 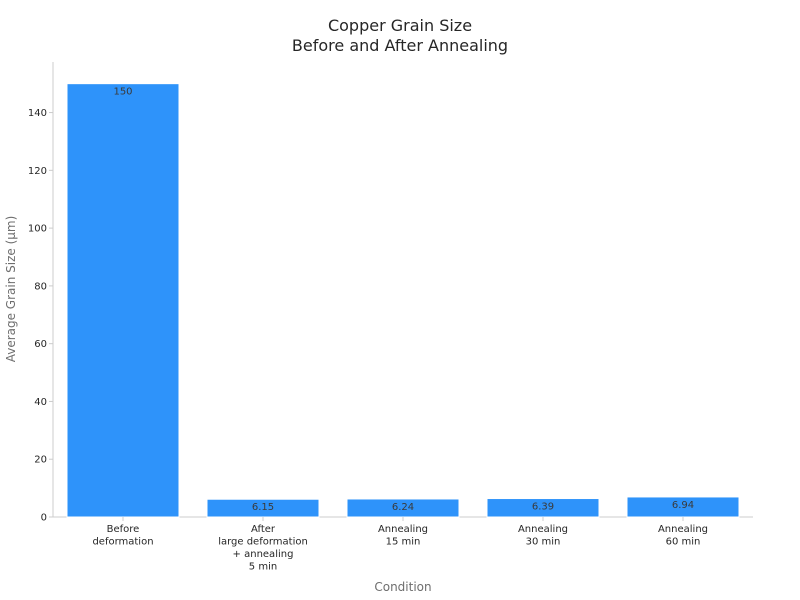 I want to click on y-ticks-group: 0 20 40 60 80 100 120 140, so click(x=40, y=316).